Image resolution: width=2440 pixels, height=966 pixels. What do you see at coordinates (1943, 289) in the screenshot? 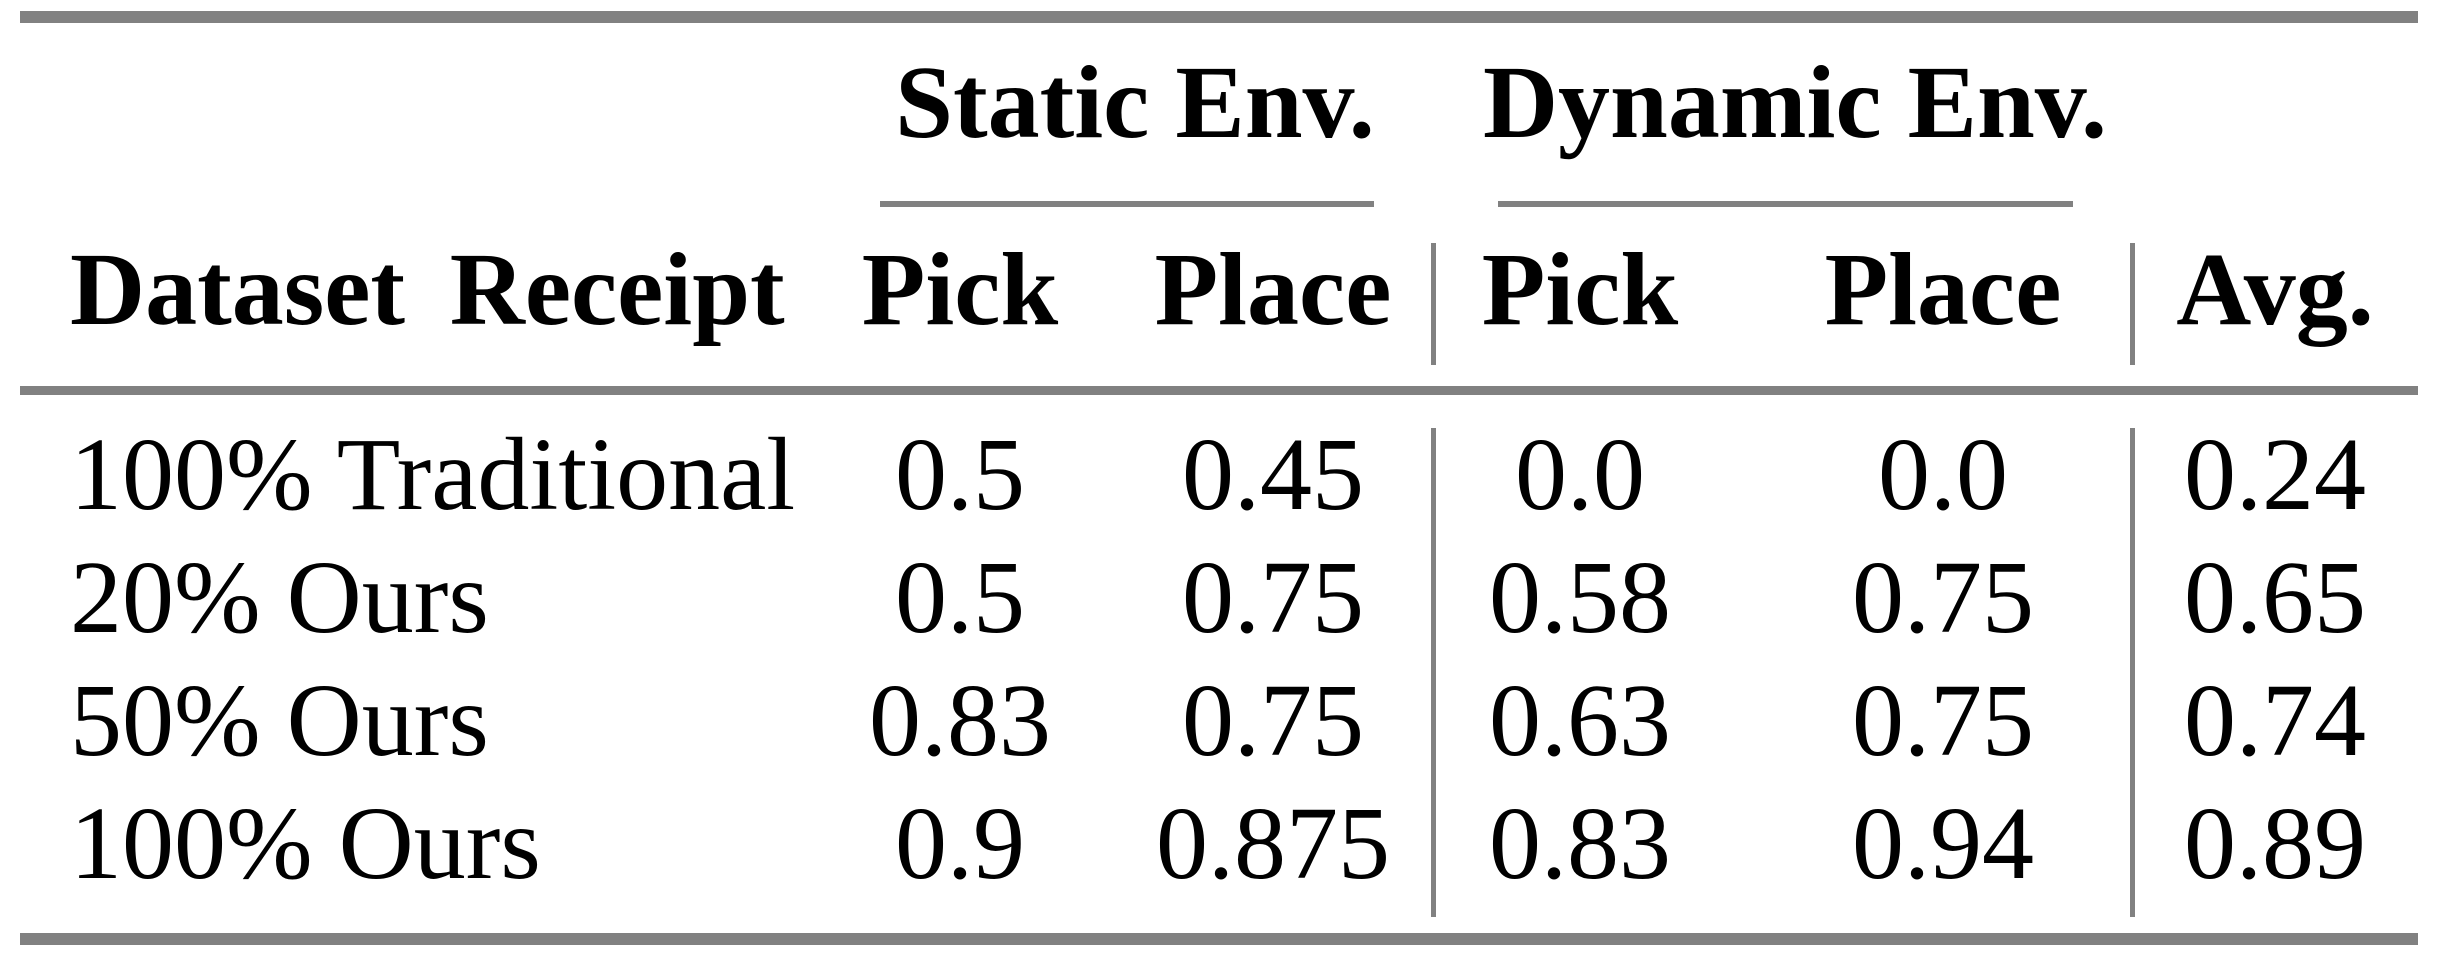
I see `header-dynamic-place: Place` at bounding box center [1943, 289].